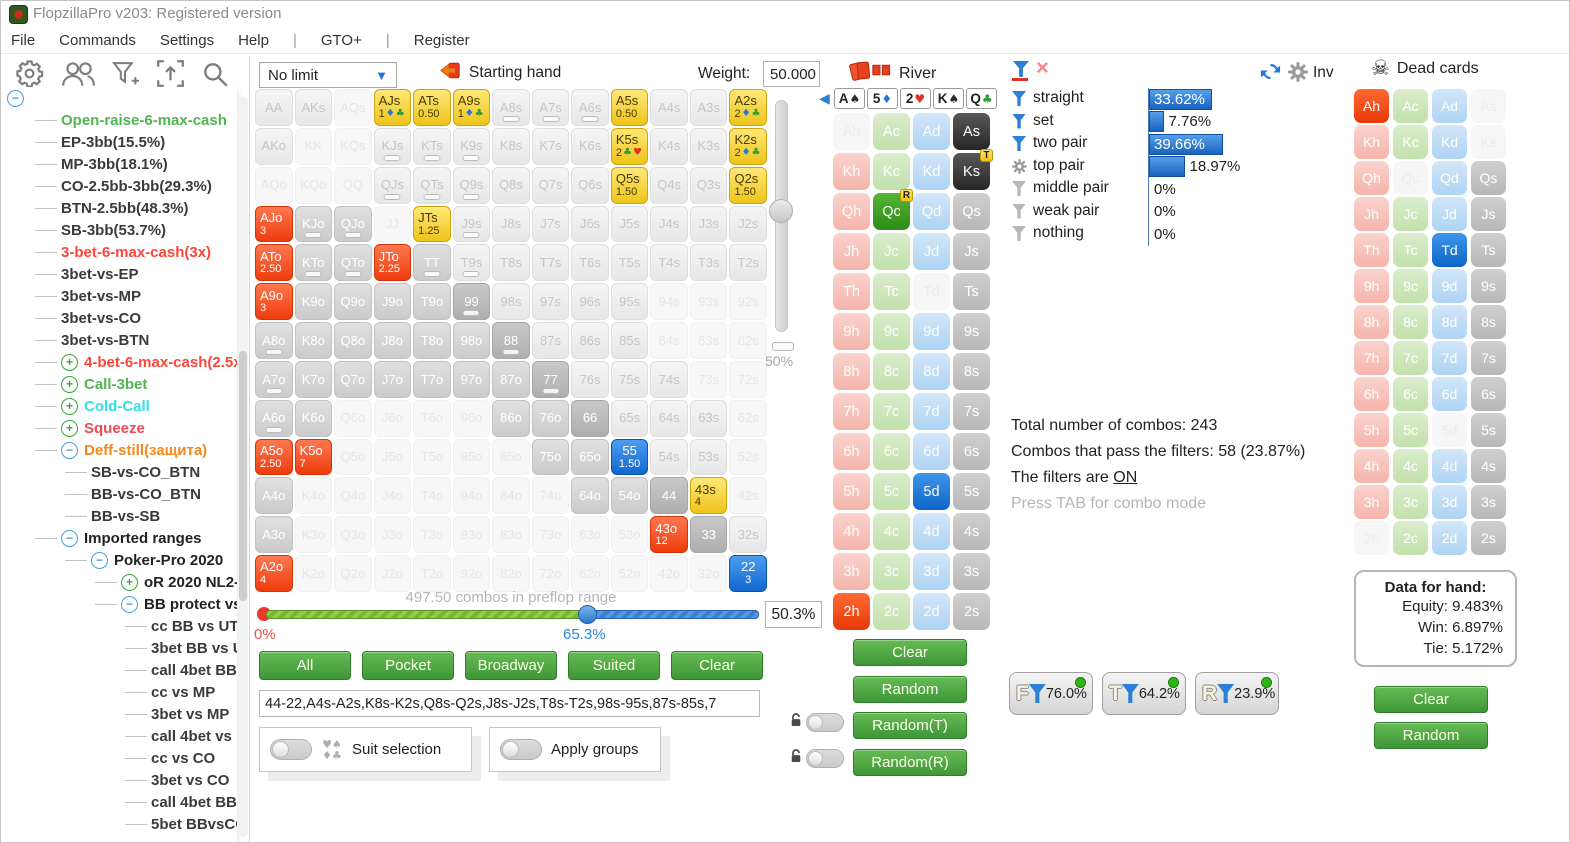 Image resolution: width=1570 pixels, height=843 pixels. I want to click on matrix-cell-T6s: T6s, so click(590, 263).